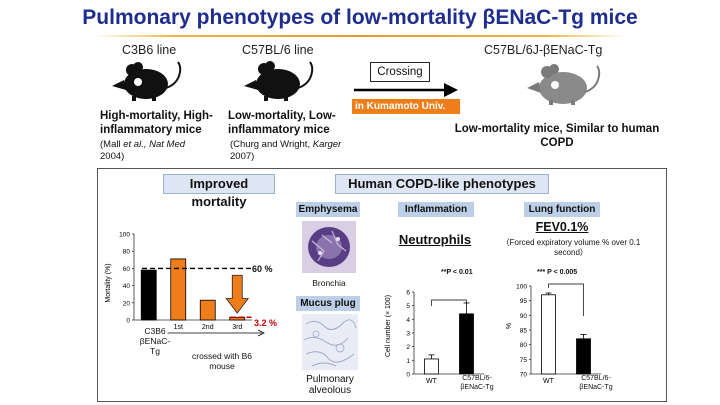  Describe the element at coordinates (524, 375) in the screenshot. I see `lung-y-tick-label: 70` at that location.